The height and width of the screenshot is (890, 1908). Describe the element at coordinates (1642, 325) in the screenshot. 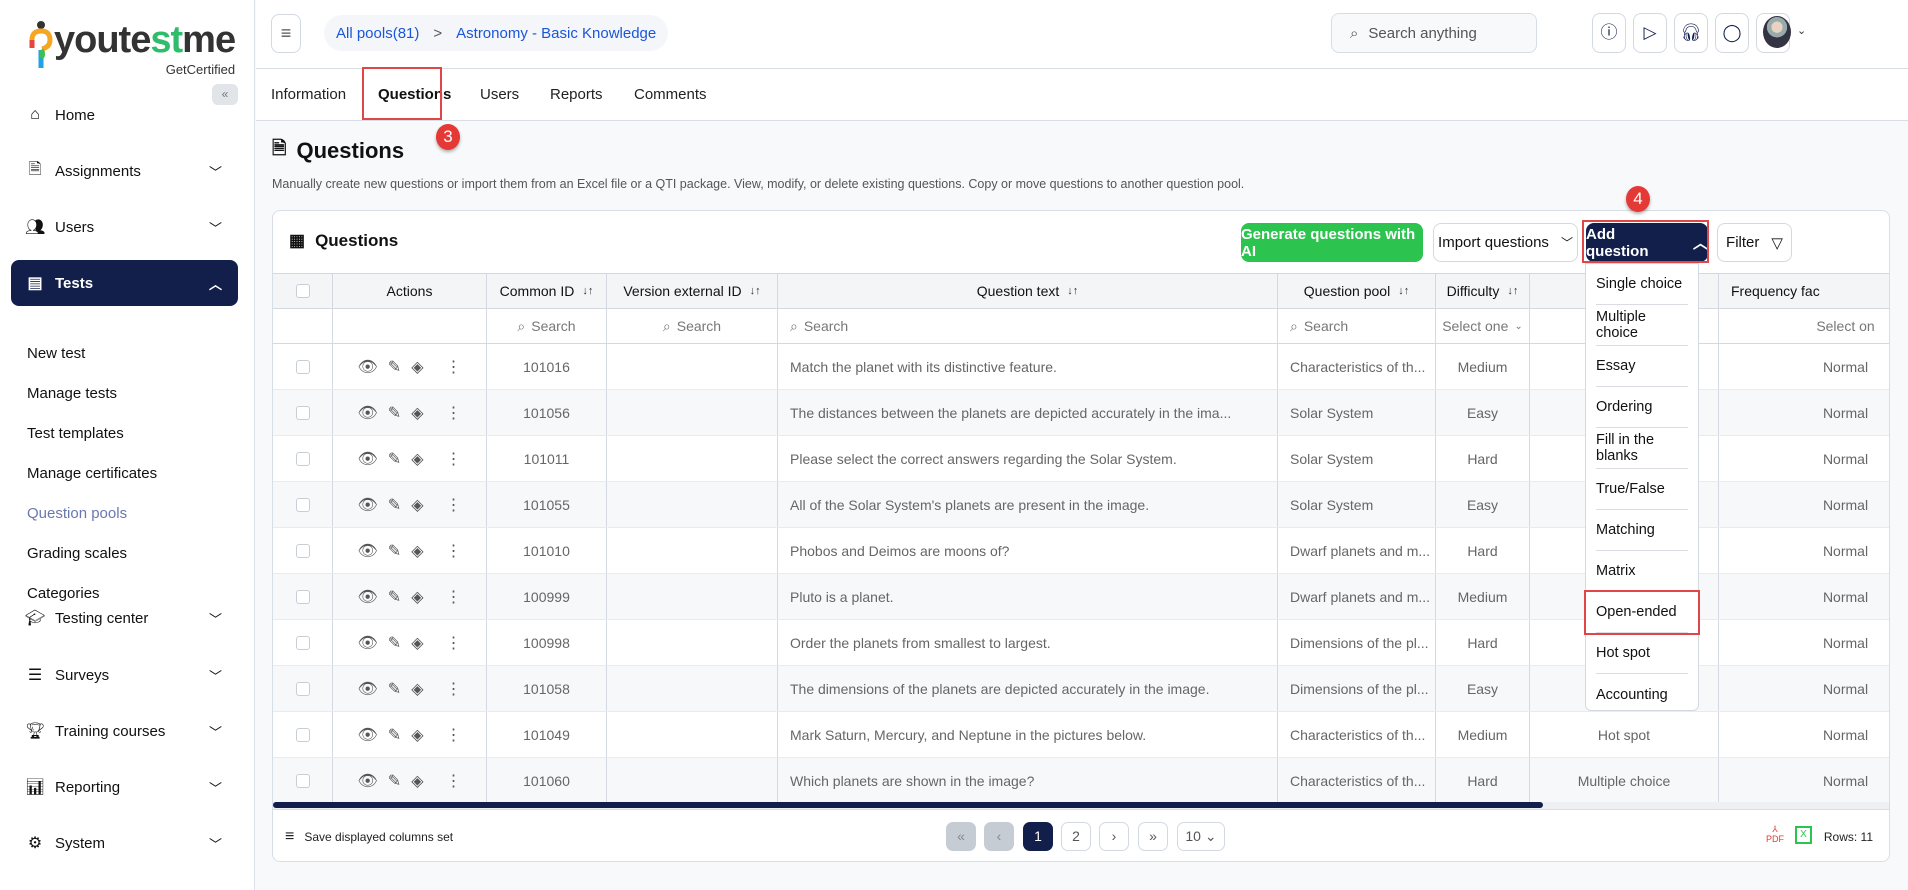

I see `dropdown-item-multiple-choice: Multiple choice` at that location.